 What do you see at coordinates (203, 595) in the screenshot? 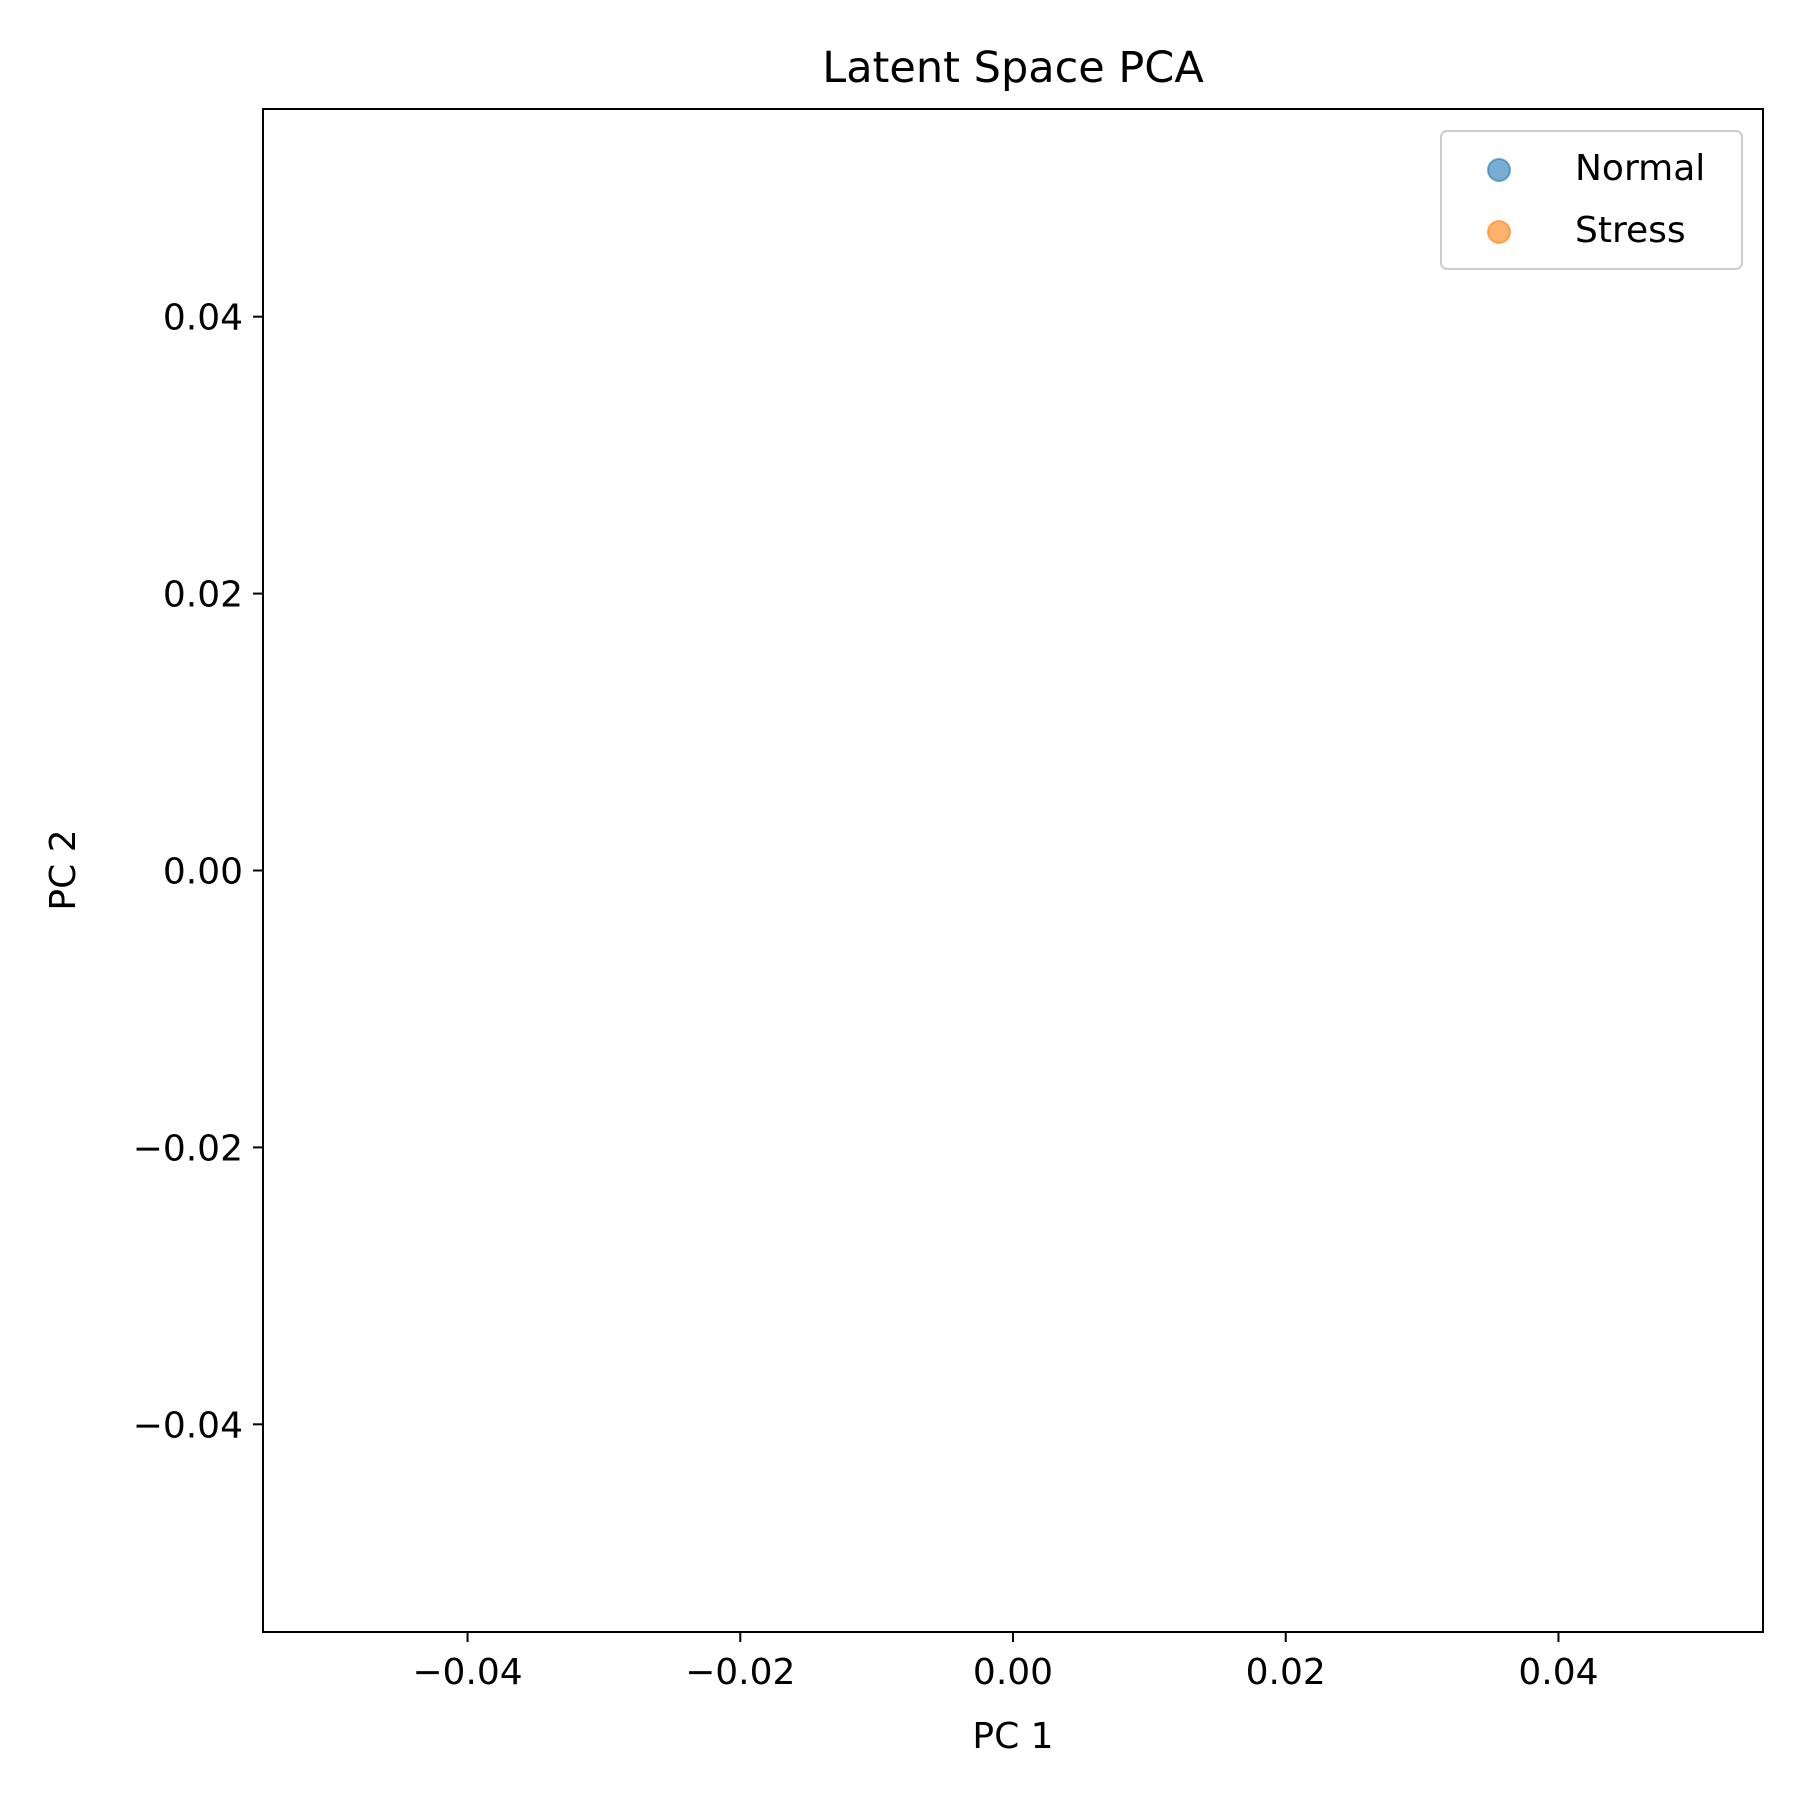
I see `y-tick-label: 0.02` at bounding box center [203, 595].